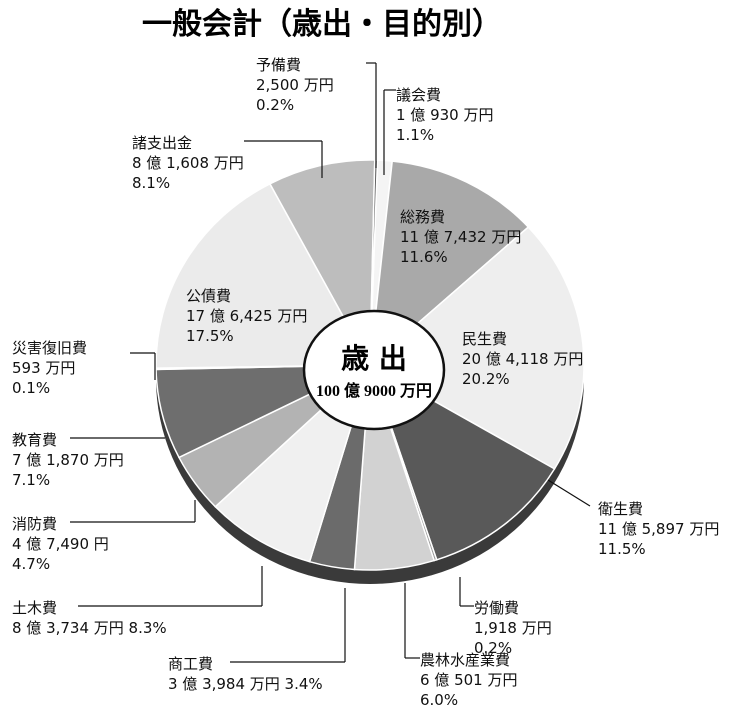  I want to click on slice-label-9: 教育費 7 億 1,870 万円 7.1%, so click(68, 460).